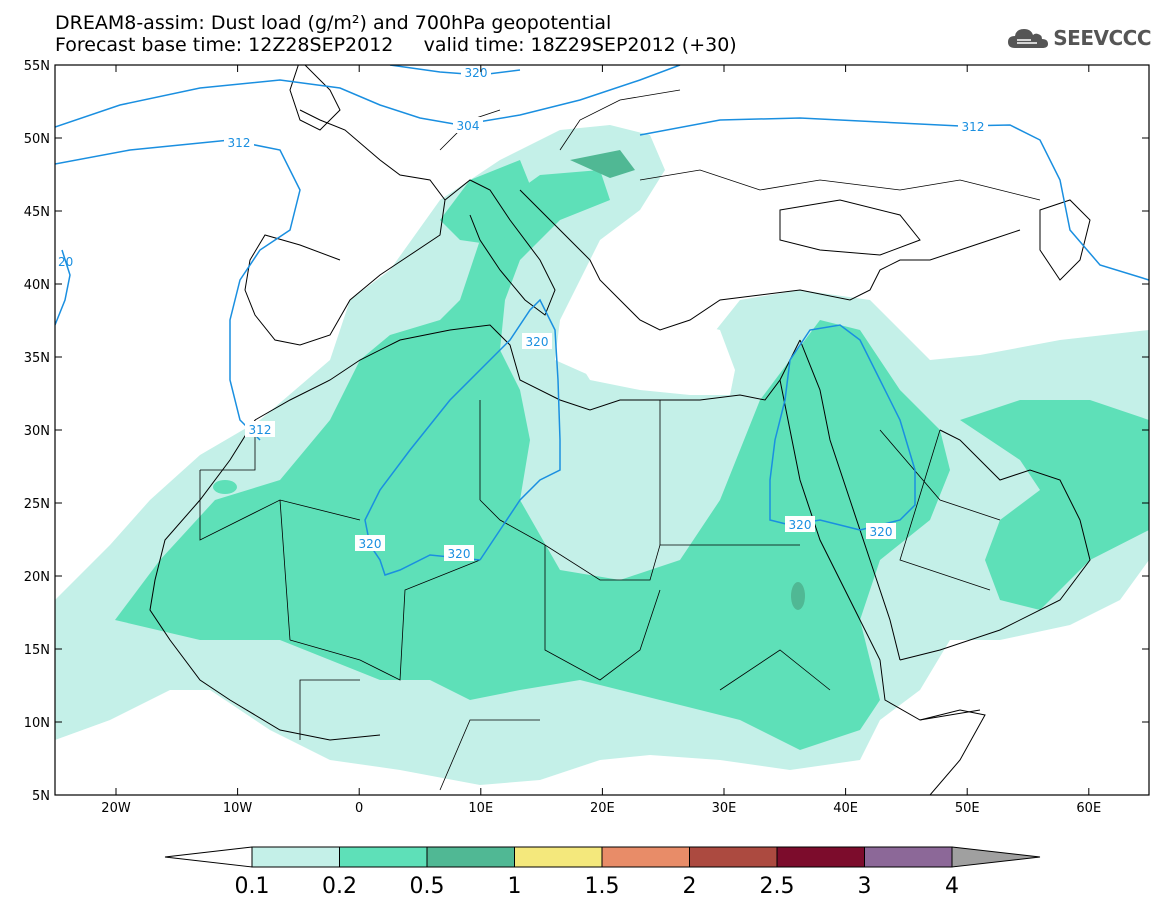 The height and width of the screenshot is (907, 1165). I want to click on lat-label-25n: 25N, so click(37, 504).